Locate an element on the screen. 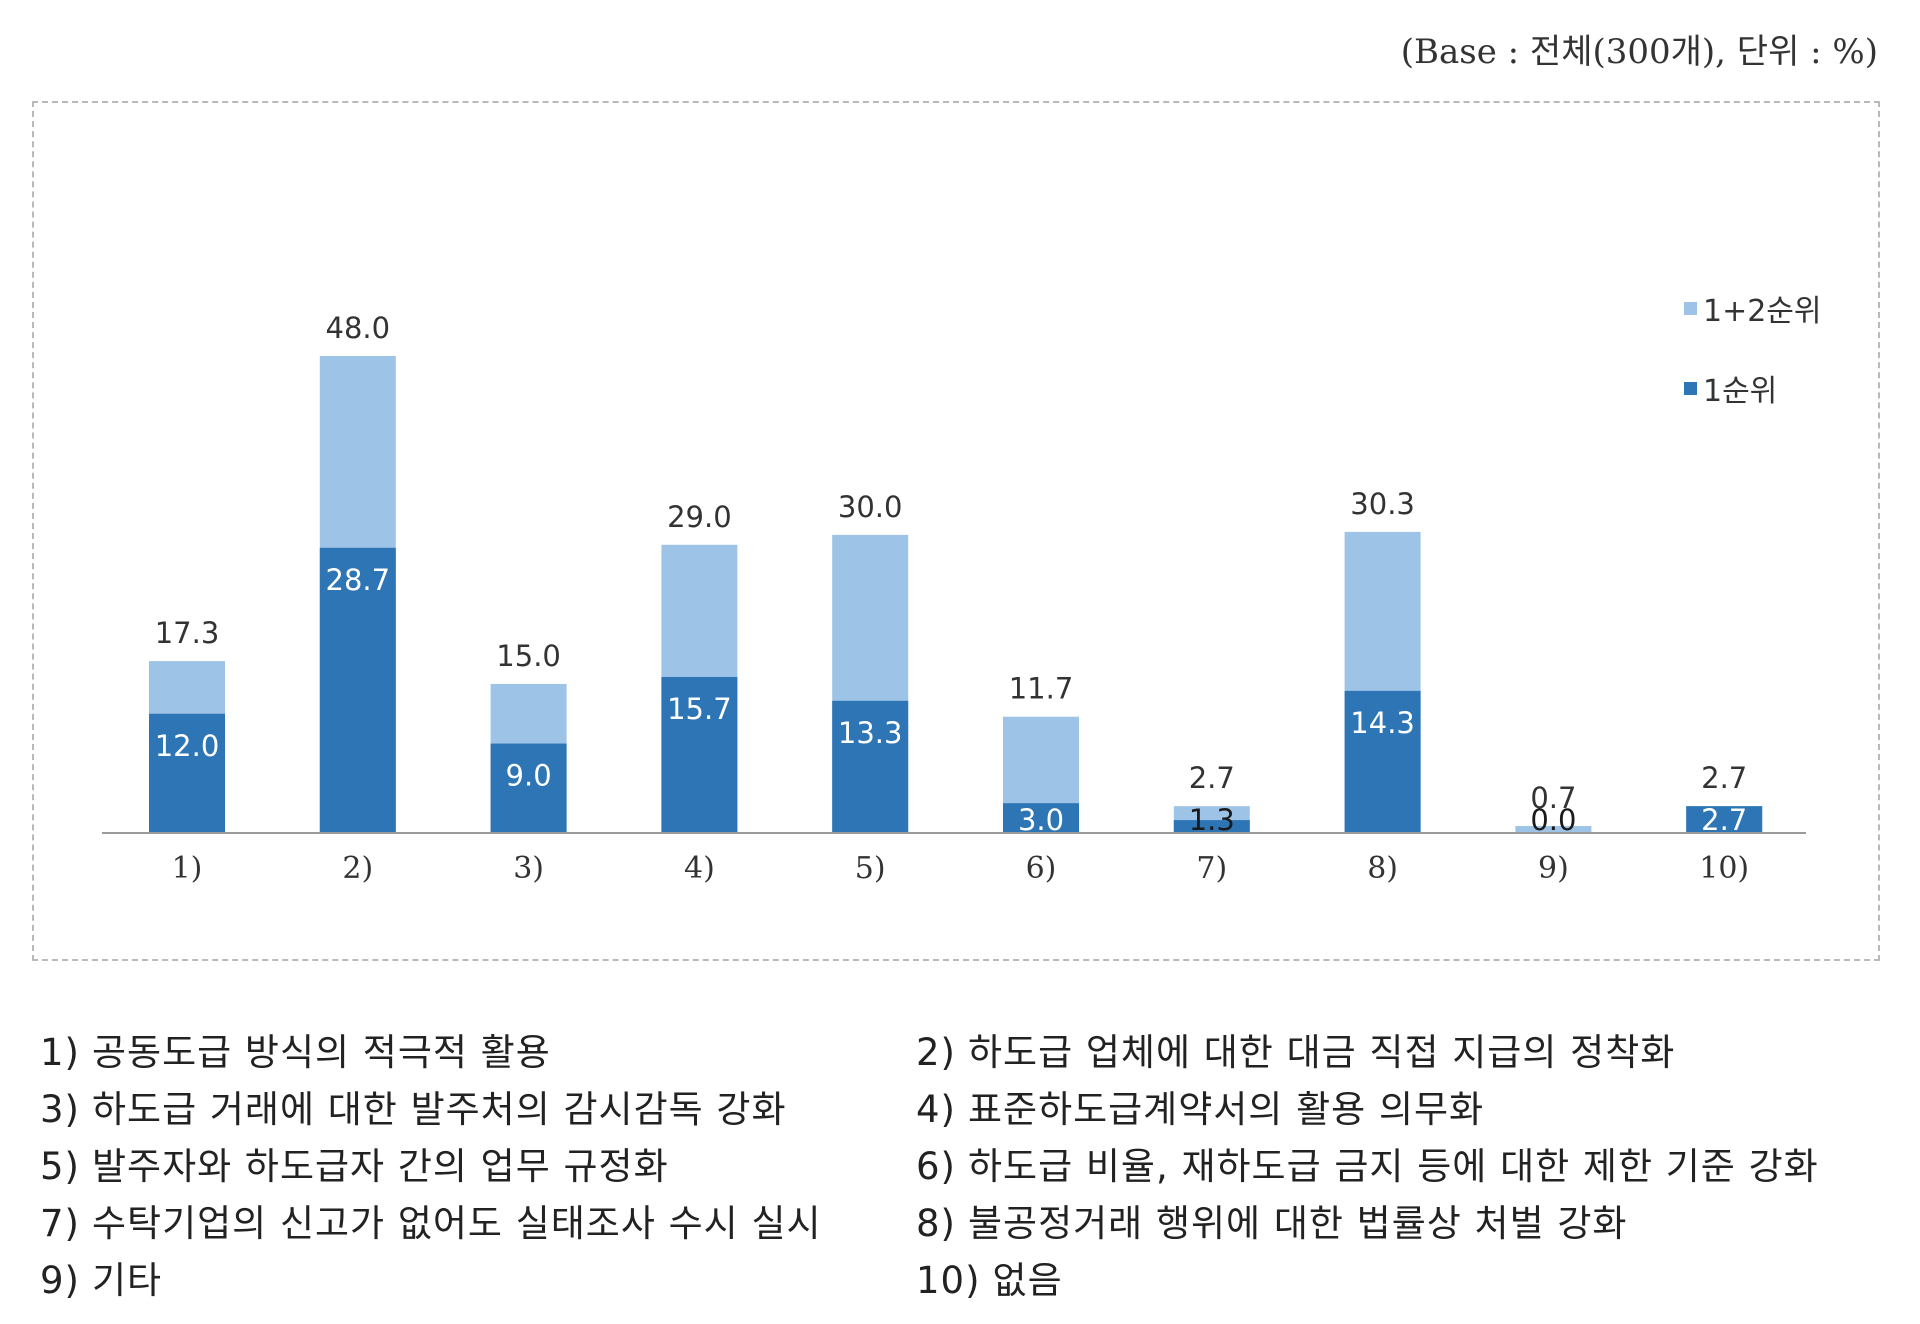 This screenshot has width=1920, height=1324. category-item-10: 10) 없음 is located at coordinates (1408, 1280).